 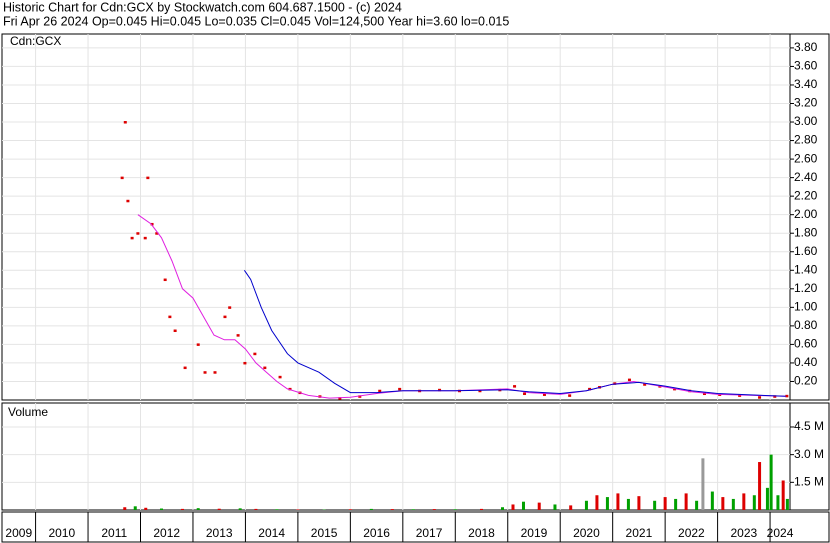 What do you see at coordinates (806, 344) in the screenshot?
I see `y-tick-label: 0.60` at bounding box center [806, 344].